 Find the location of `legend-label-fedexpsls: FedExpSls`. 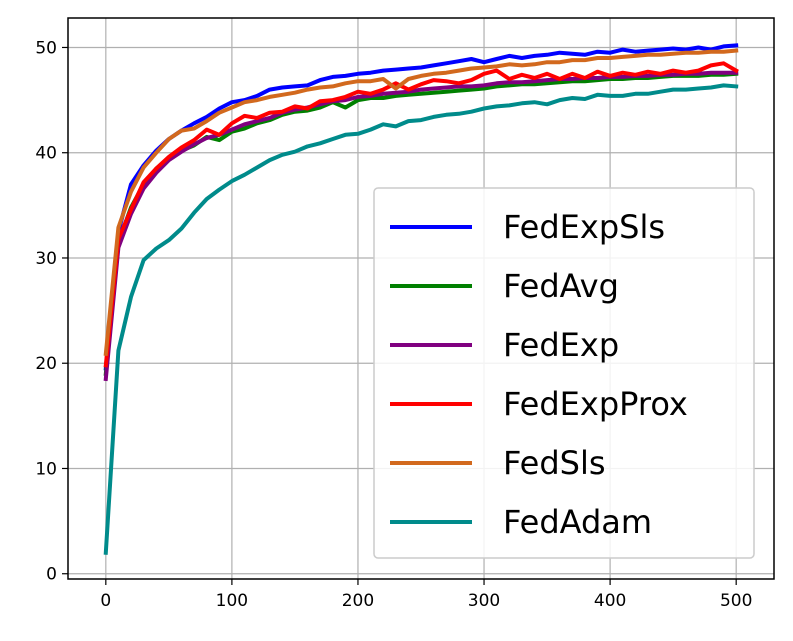

legend-label-fedexpsls: FedExpSls is located at coordinates (584, 227).